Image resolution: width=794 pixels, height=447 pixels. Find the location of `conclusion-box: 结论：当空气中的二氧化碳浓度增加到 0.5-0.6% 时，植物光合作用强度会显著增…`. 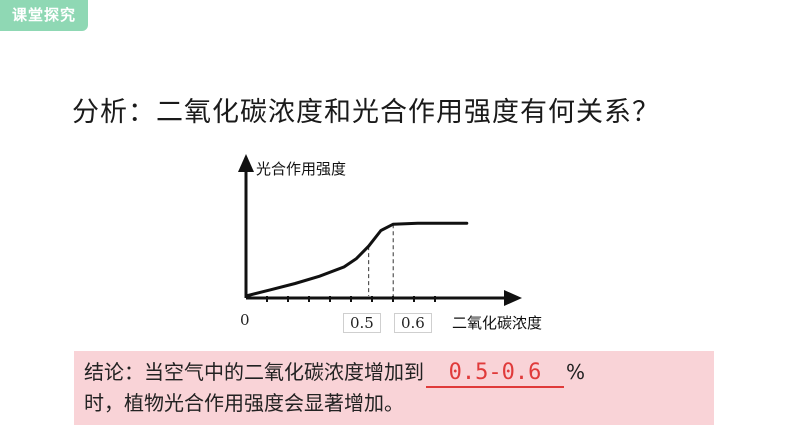

conclusion-box: 结论：当空气中的二氧化碳浓度增加到 0.5-0.6% 时，植物光合作用强度会显著增… is located at coordinates (394, 388).